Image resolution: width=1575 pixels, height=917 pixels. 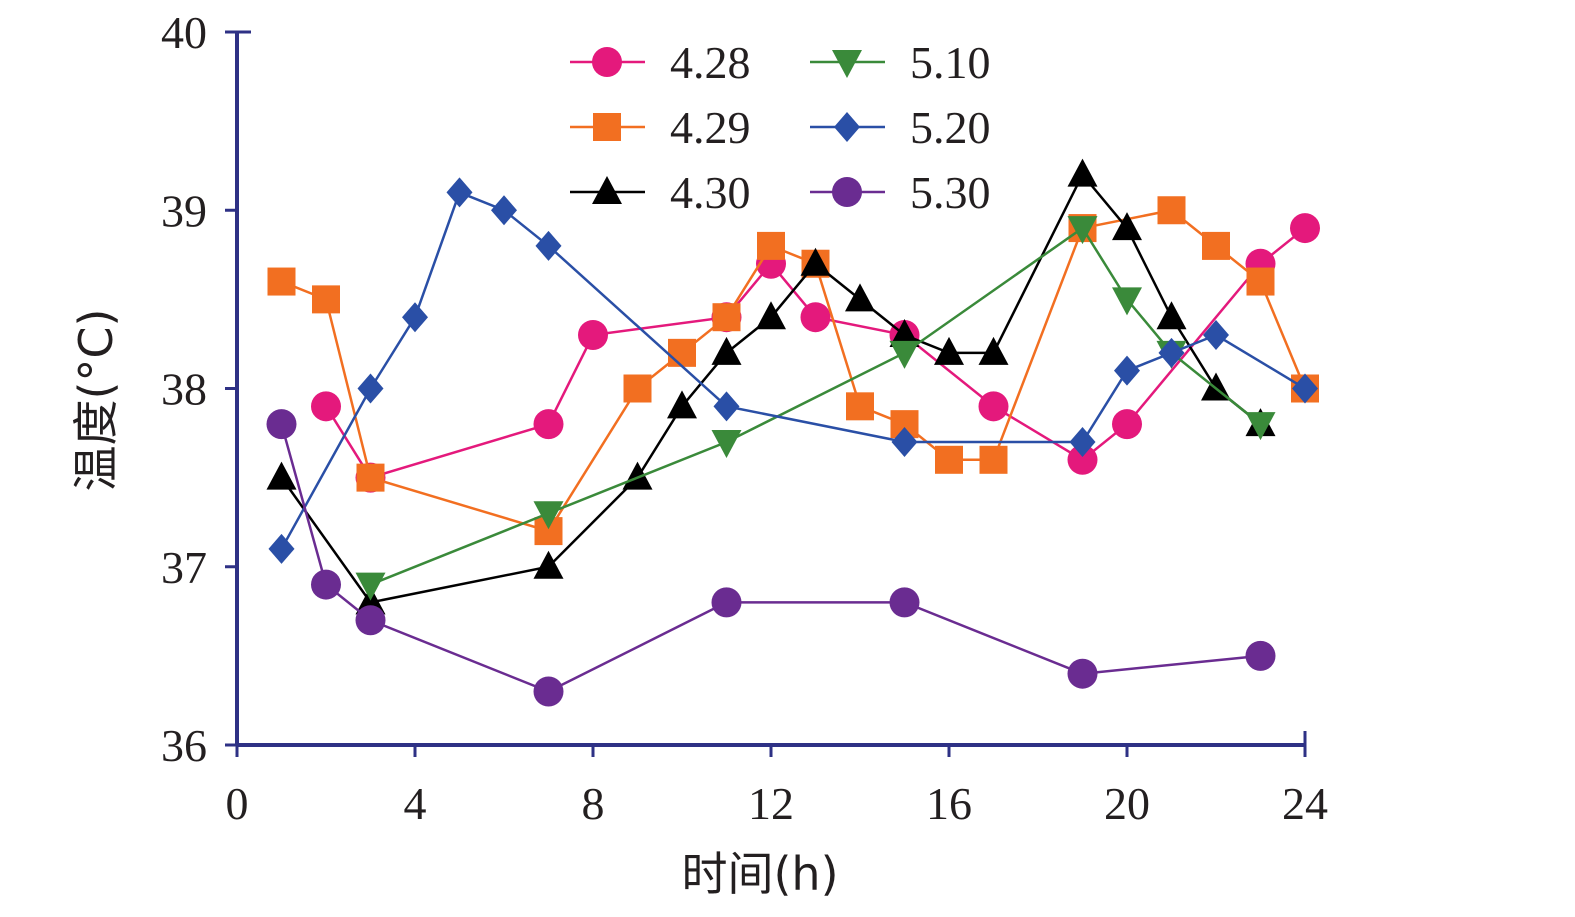 What do you see at coordinates (710, 62) in the screenshot?
I see `legend-label: 4.28` at bounding box center [710, 62].